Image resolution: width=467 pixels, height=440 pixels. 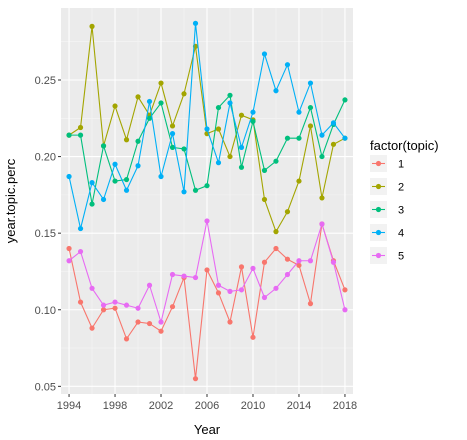 What do you see at coordinates (404, 145) in the screenshot?
I see `legend-title: factor(topic)` at bounding box center [404, 145].